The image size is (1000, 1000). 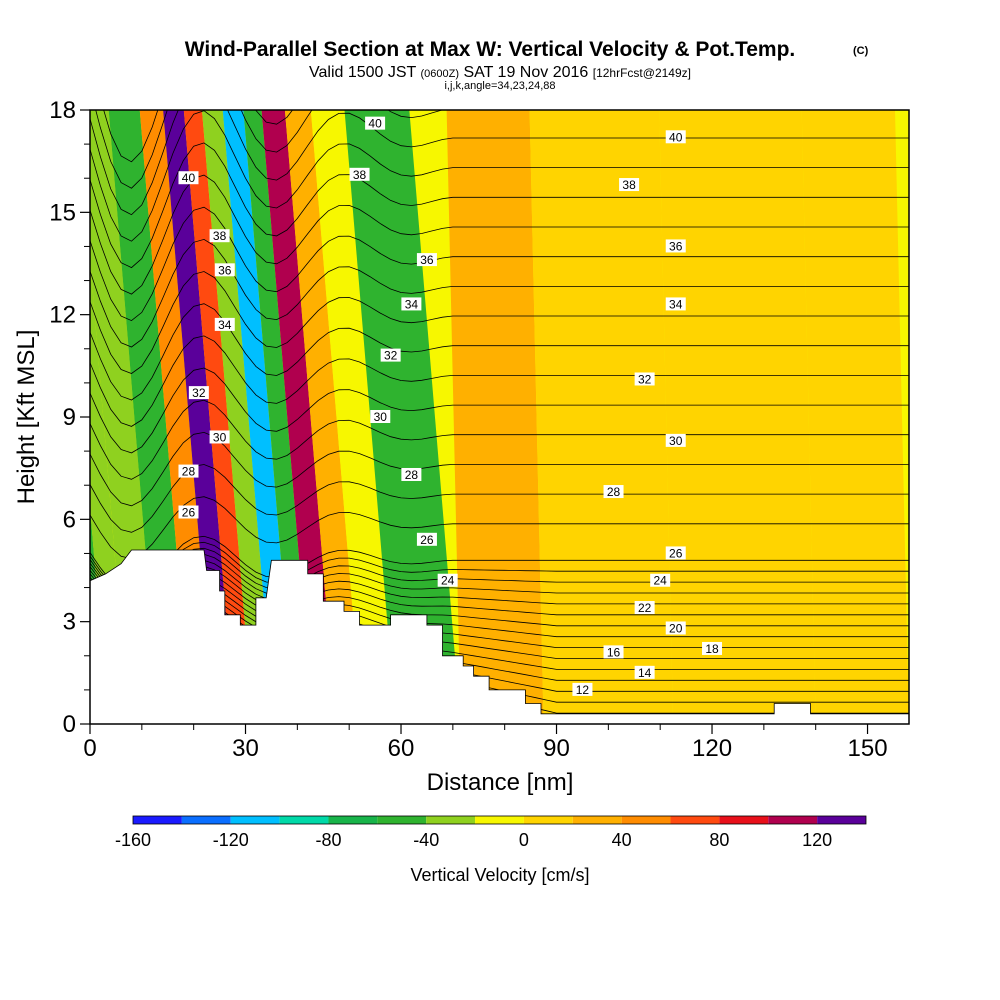 I want to click on x-tick-label: 60, so click(x=401, y=748).